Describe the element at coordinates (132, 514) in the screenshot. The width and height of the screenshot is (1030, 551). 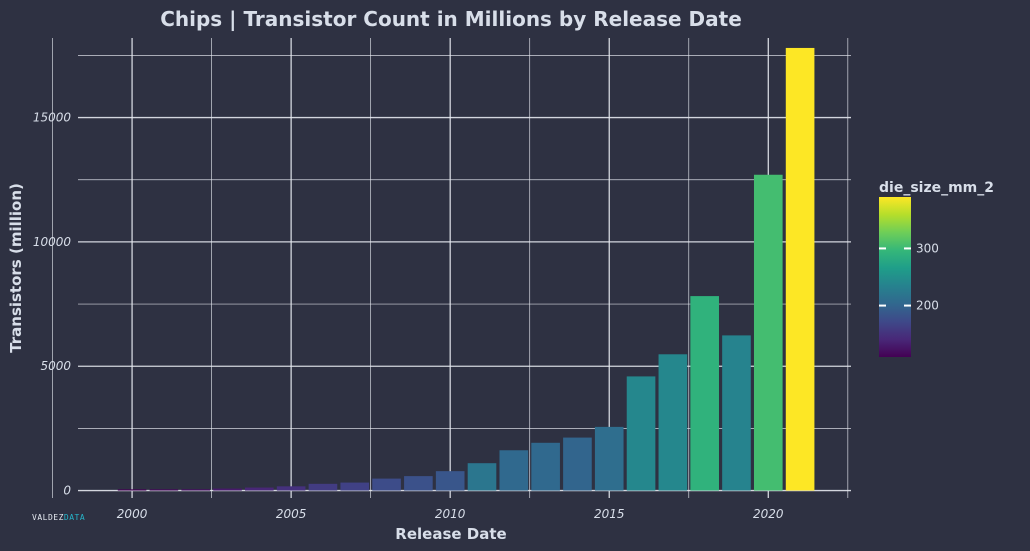
I see `x-tick-label: 2000` at that location.